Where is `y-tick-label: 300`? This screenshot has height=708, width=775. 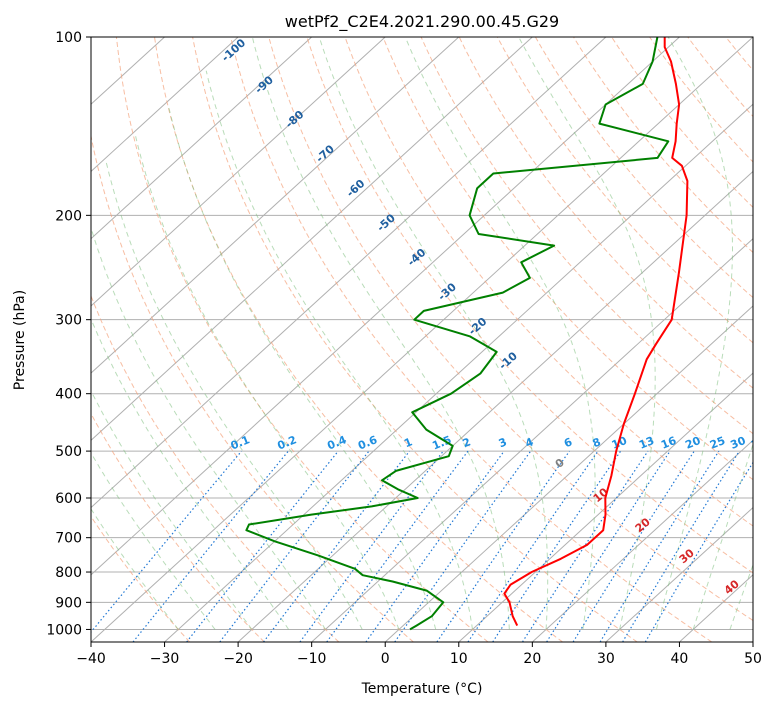
y-tick-label: 300 is located at coordinates (68, 321).